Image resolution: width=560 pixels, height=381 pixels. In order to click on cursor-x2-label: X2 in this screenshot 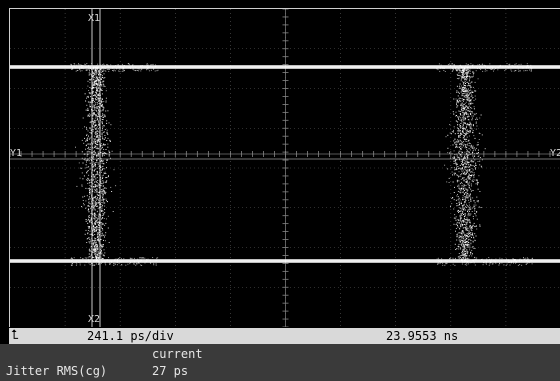, I will do `click(94, 319)`.